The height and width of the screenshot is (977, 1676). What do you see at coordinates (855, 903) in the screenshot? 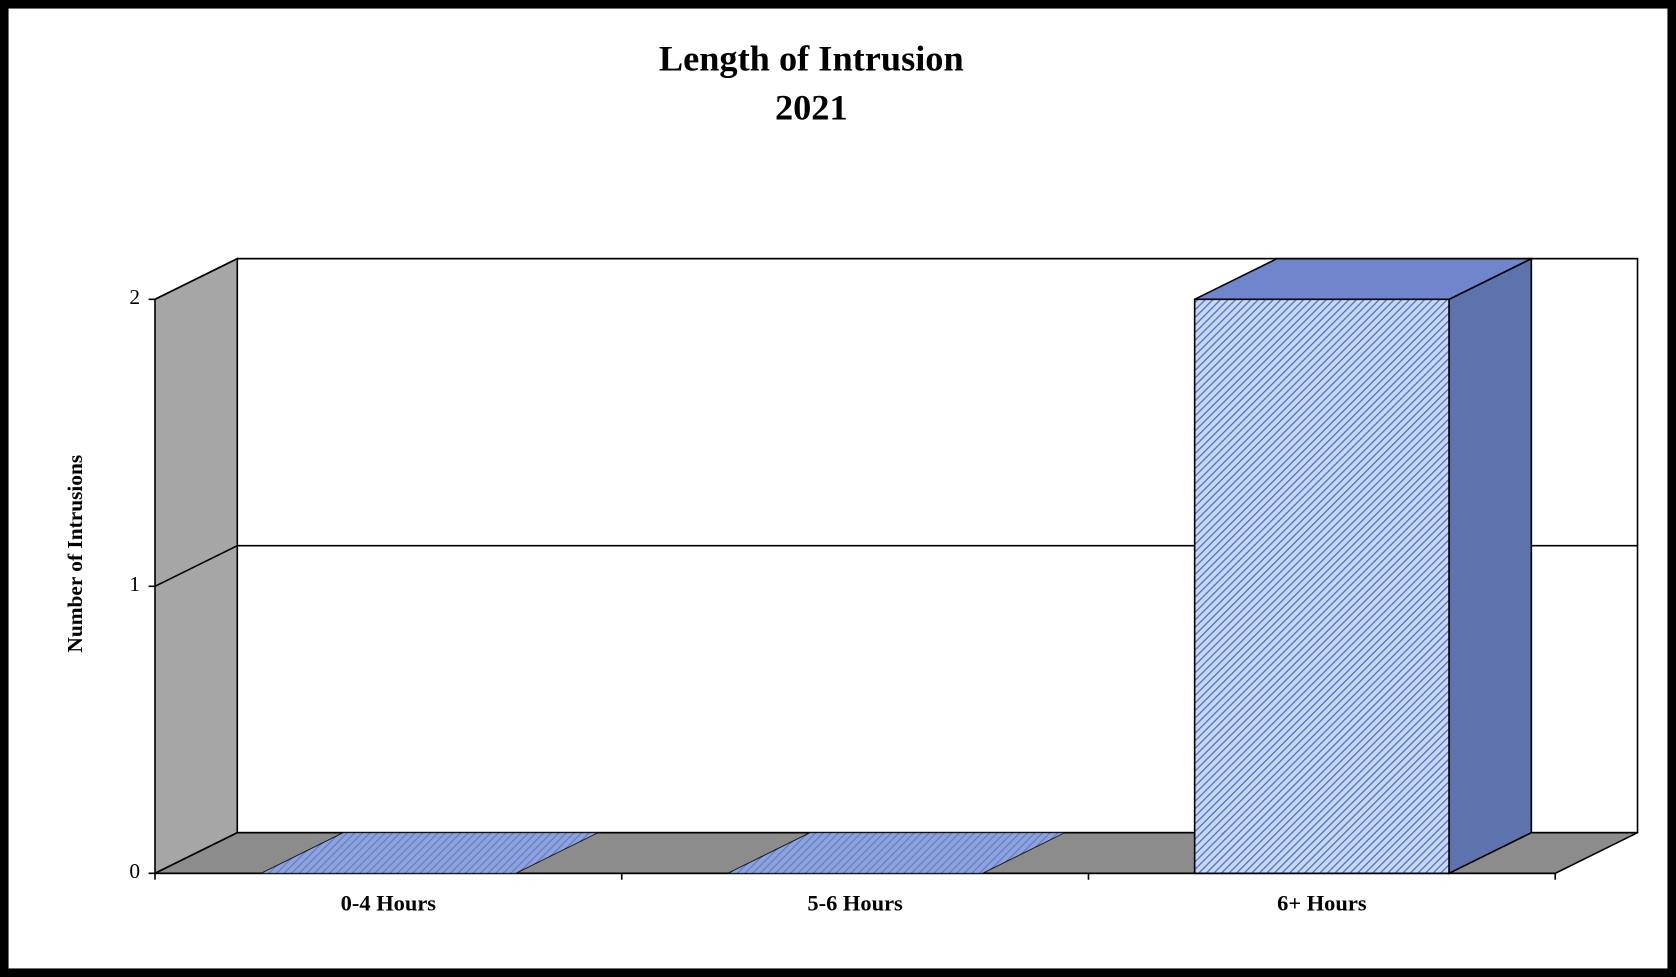
I see `x-tick-label: 5-6 Hours` at bounding box center [855, 903].